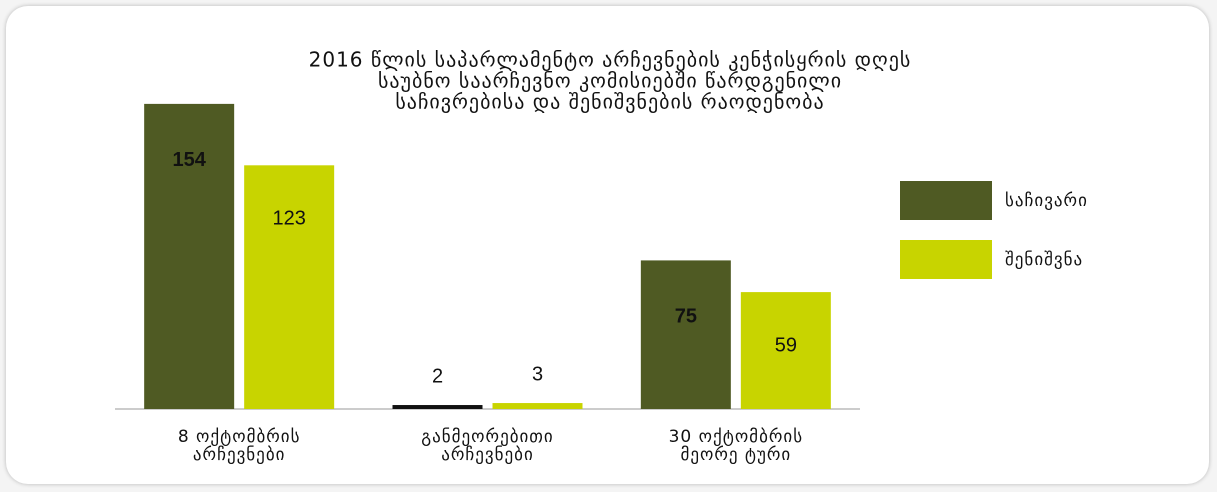 The image size is (1217, 492). Describe the element at coordinates (437, 376) in the screenshot. I see `value-label: 2` at that location.